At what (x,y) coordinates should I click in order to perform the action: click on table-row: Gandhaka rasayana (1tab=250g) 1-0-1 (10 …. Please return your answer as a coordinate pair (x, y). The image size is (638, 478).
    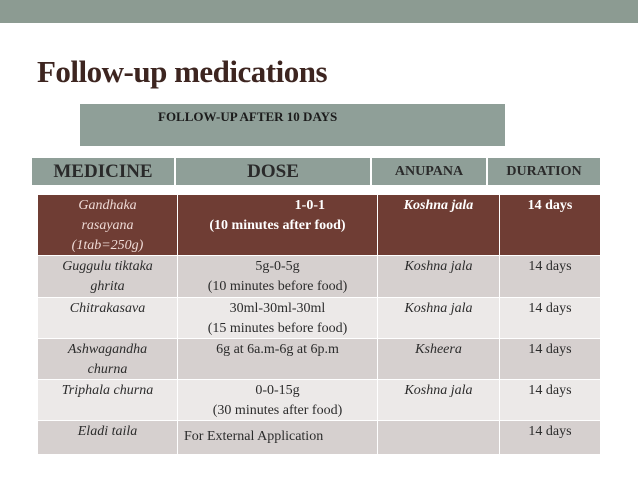
    Looking at the image, I should click on (319, 225).